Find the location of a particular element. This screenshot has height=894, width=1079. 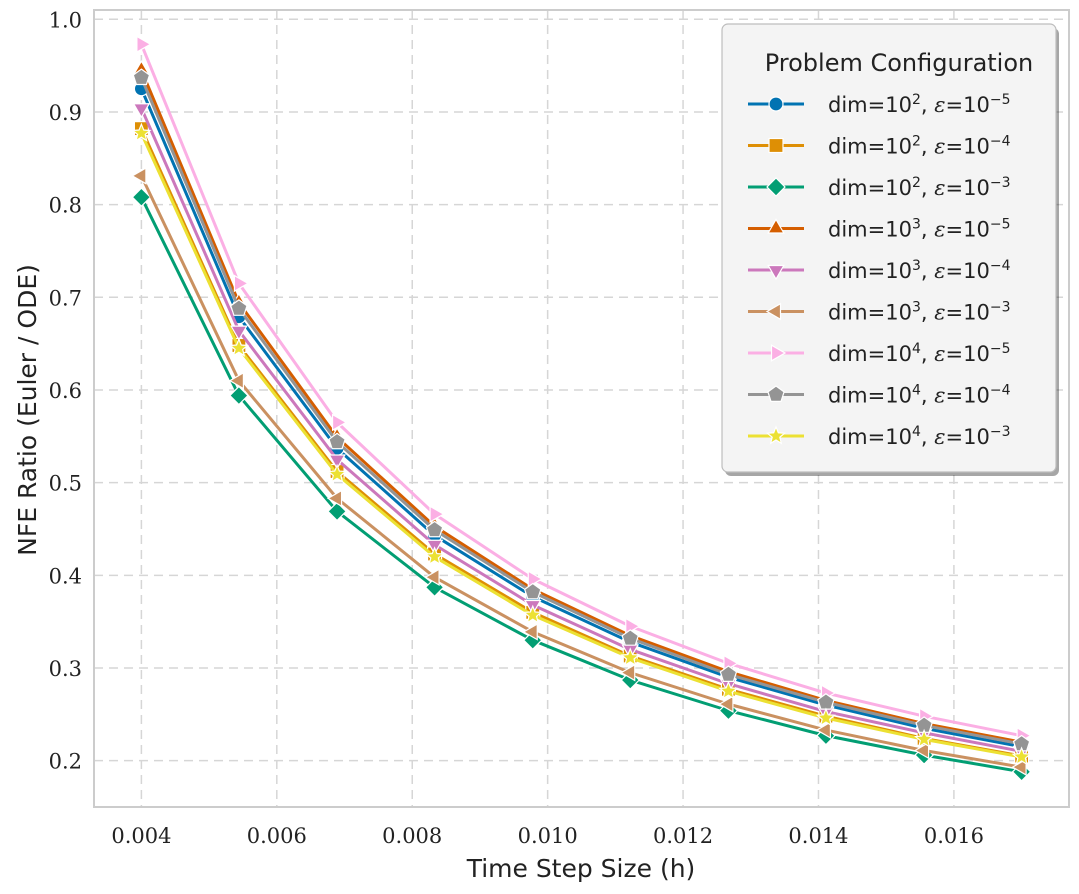

legend-label: dim=103, ε=10−3 is located at coordinates (919, 312).